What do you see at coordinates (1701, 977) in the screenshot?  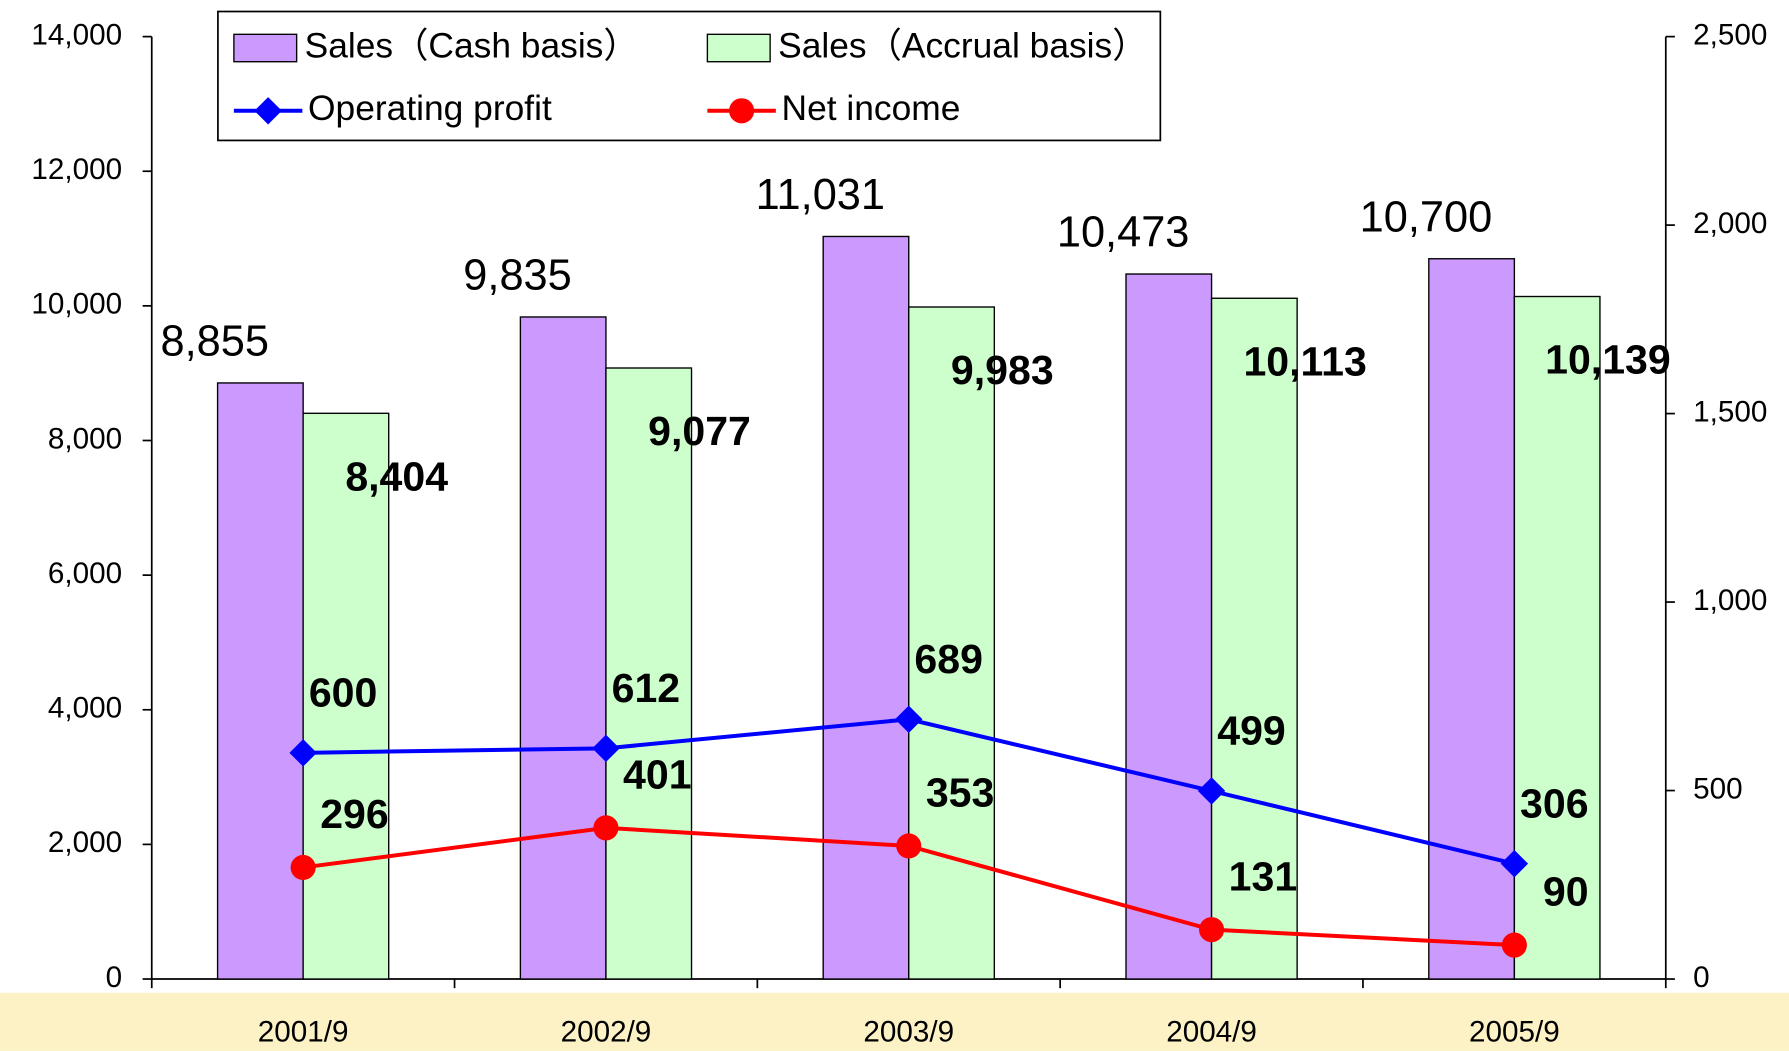 I see `y2-tick-label: 0` at bounding box center [1701, 977].